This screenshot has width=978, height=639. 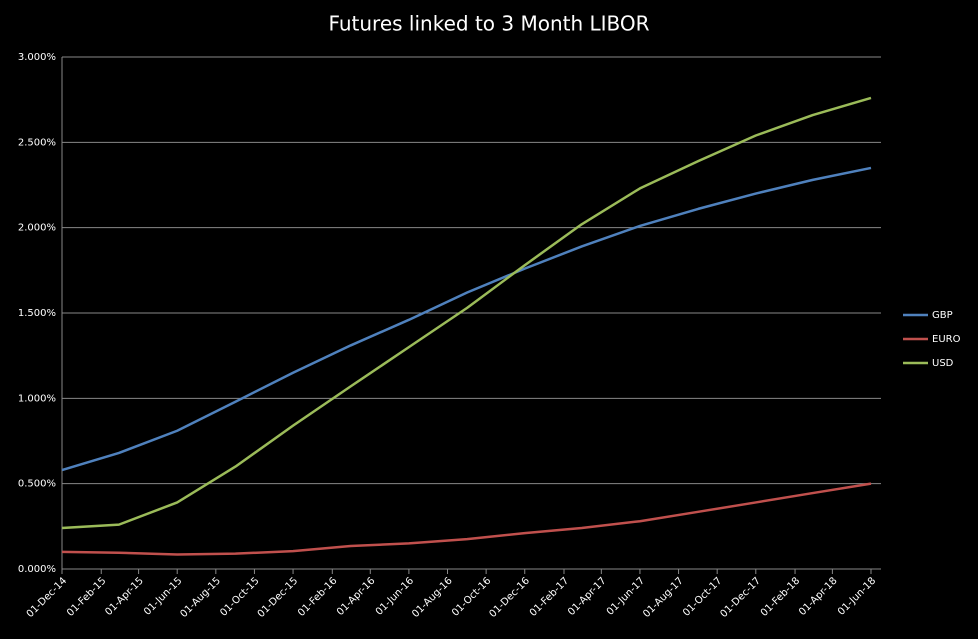 I want to click on x-tick-label: 01-Dec-16, so click(x=509, y=597).